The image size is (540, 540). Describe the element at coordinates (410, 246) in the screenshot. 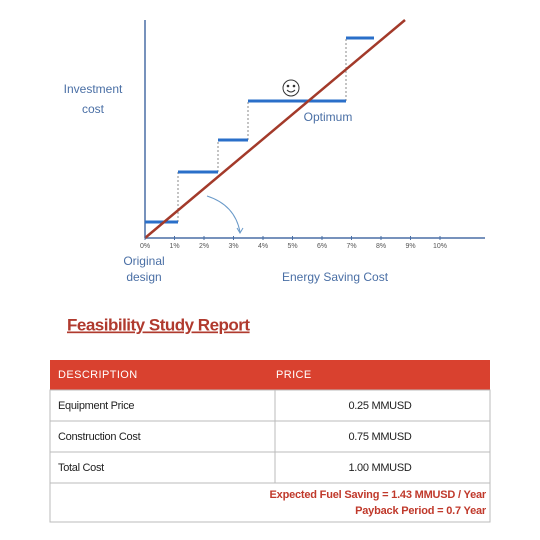

I see `x-tick-label: 9%` at that location.